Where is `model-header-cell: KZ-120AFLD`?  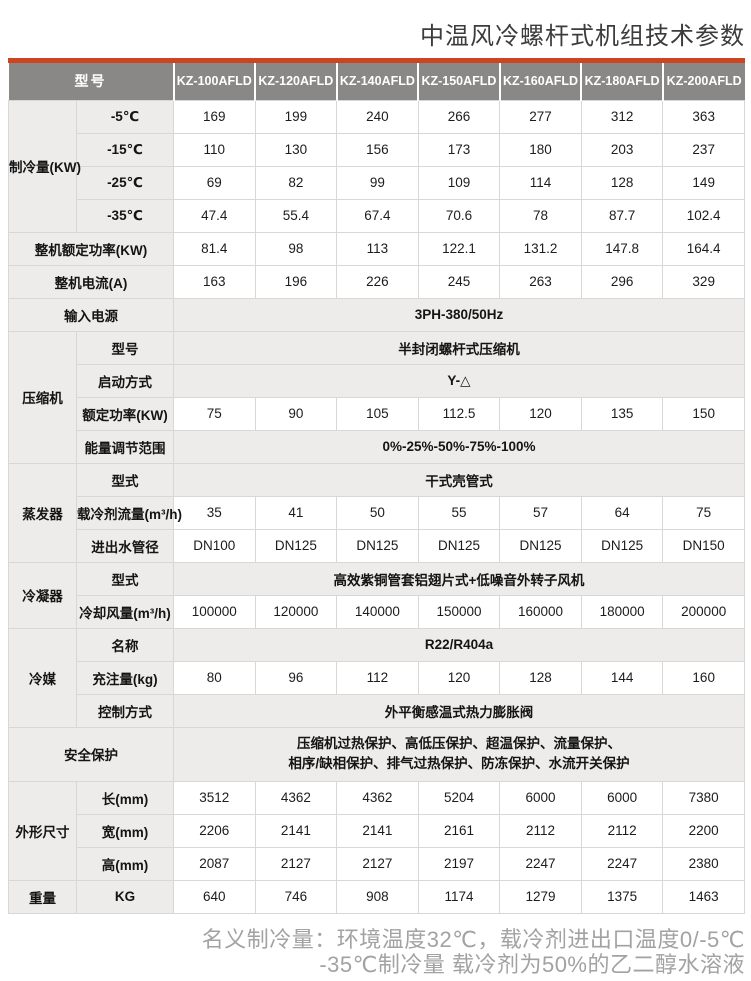 model-header-cell: KZ-120AFLD is located at coordinates (296, 81).